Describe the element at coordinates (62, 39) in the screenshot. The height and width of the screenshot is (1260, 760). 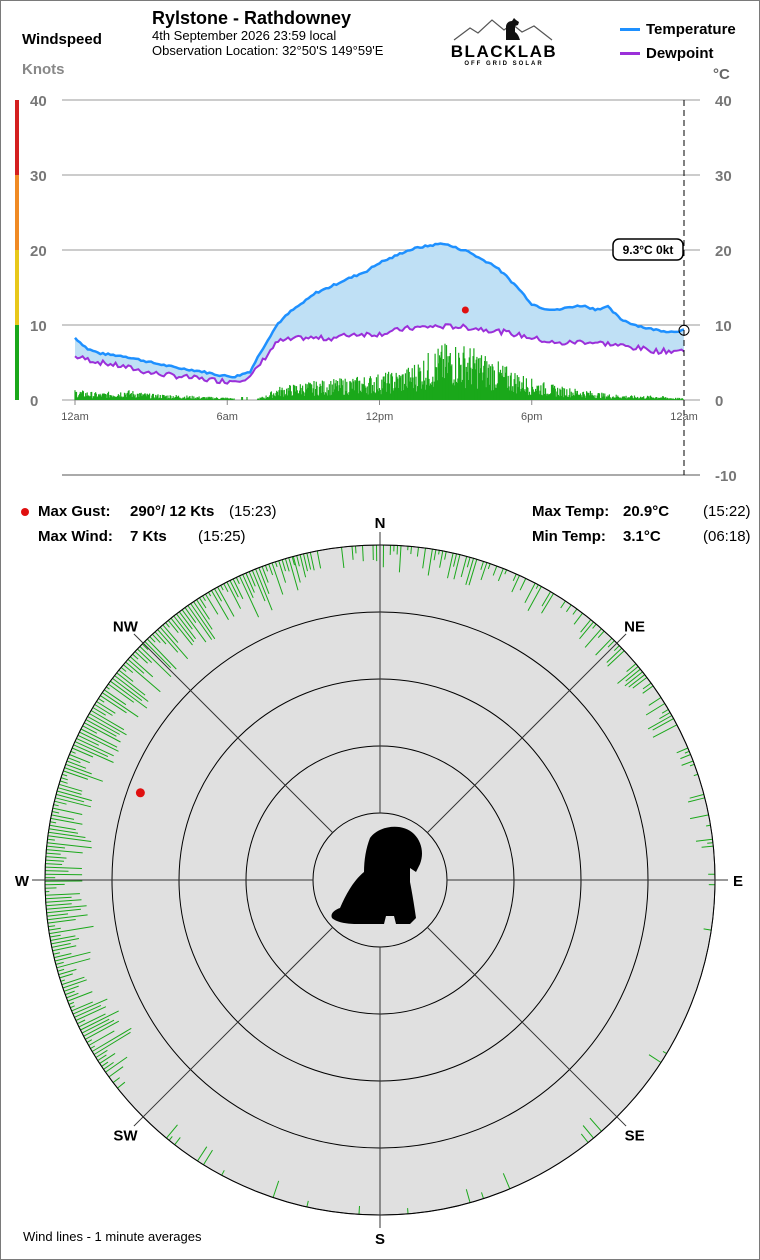
I see `windspeed-axis-title: Windspeed` at that location.